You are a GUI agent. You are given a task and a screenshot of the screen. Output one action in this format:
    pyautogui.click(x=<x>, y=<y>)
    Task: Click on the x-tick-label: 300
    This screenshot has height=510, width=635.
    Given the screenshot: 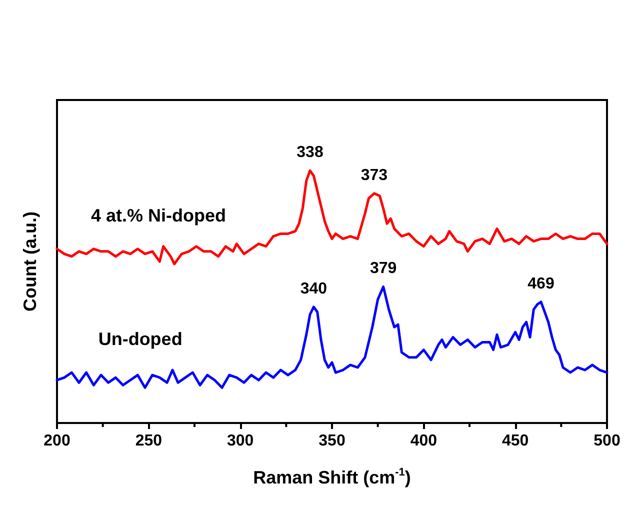 What is the action you would take?
    pyautogui.click(x=240, y=441)
    